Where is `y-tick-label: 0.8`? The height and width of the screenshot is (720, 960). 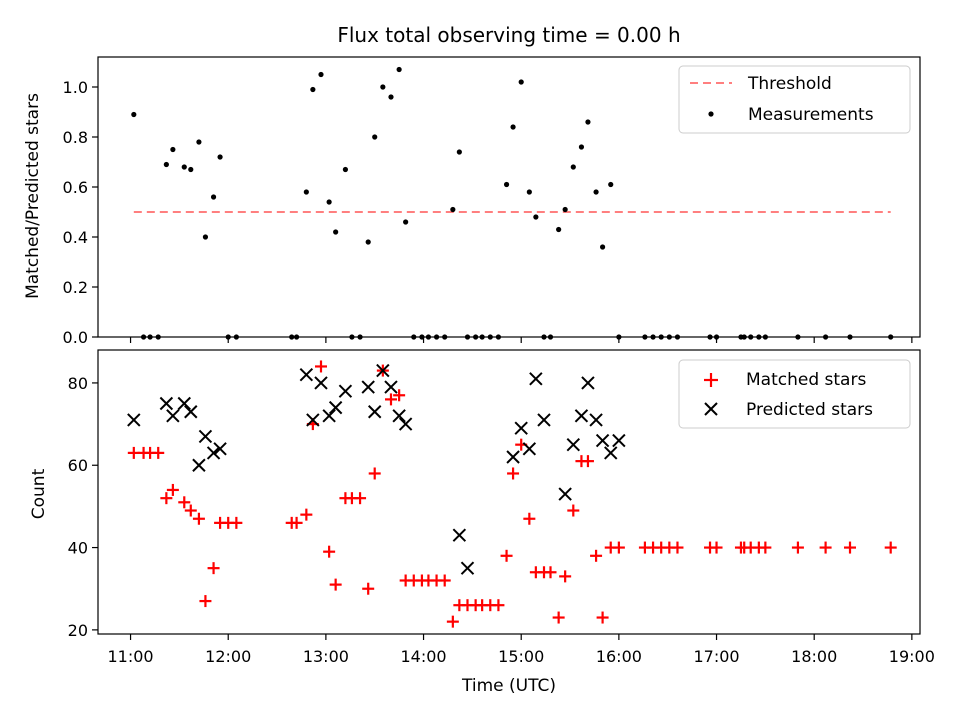
y-tick-label: 0.8 is located at coordinates (75, 137).